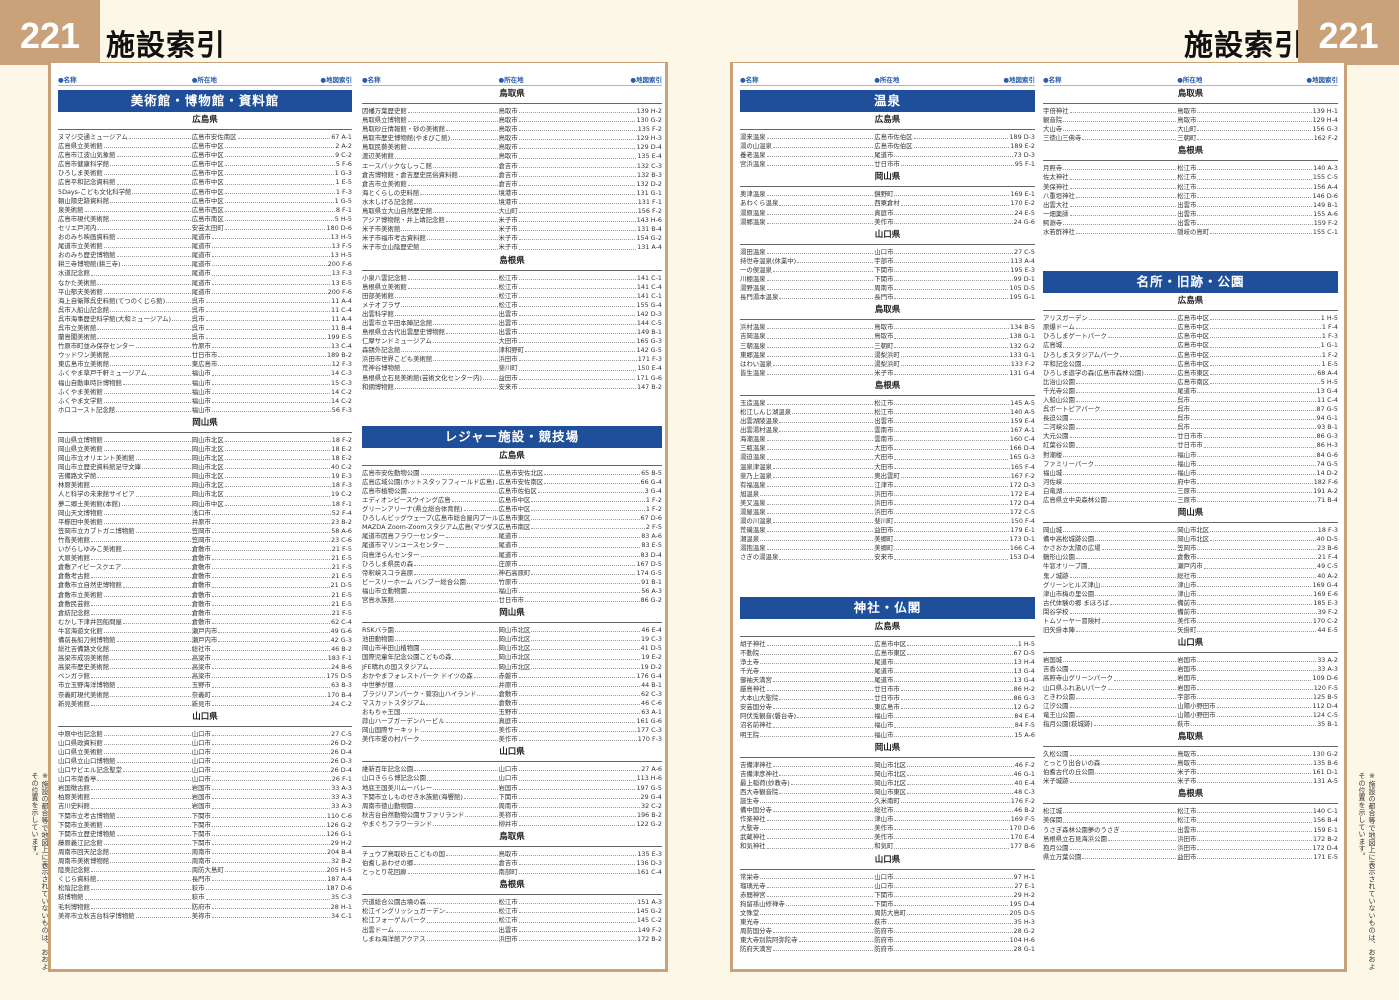  What do you see at coordinates (343, 155) in the screenshot?
I see `map-reference: 9 C-2` at bounding box center [343, 155].